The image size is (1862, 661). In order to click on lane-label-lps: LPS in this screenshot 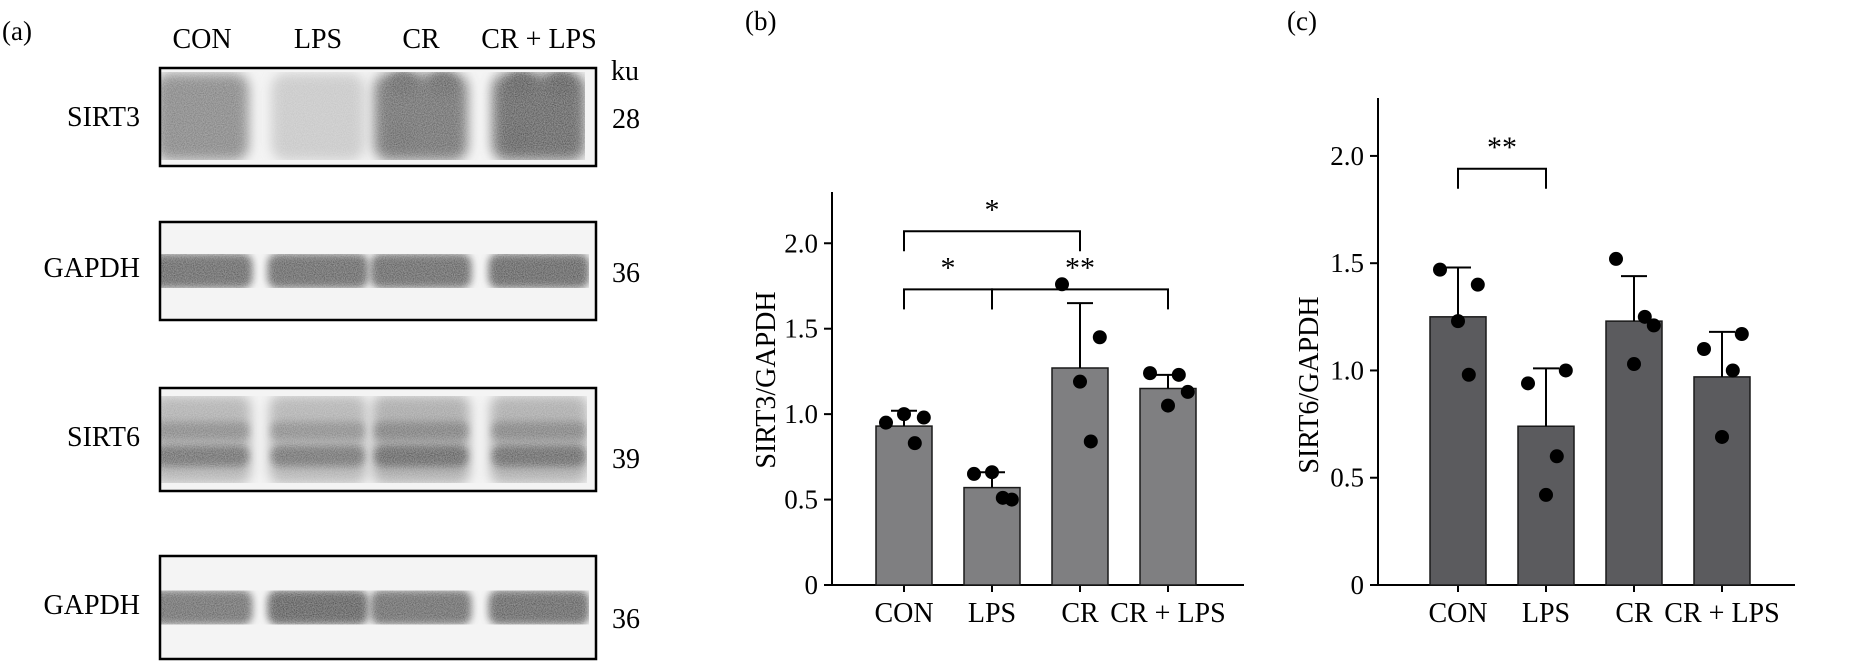, I will do `click(318, 39)`.